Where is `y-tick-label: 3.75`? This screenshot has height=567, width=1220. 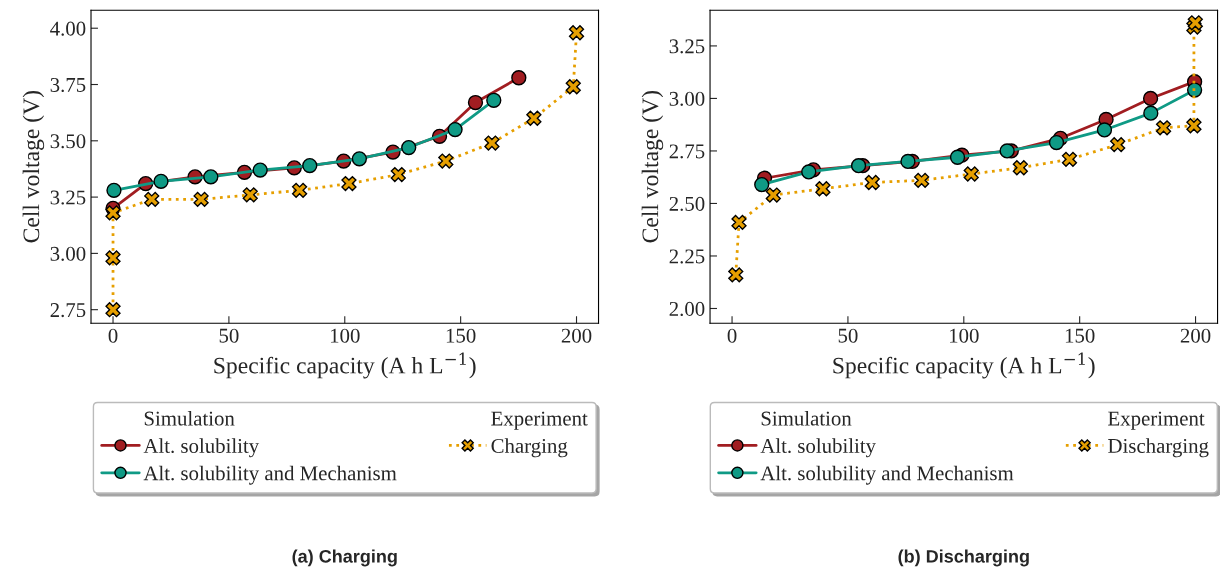
y-tick-label: 3.75 is located at coordinates (68, 85).